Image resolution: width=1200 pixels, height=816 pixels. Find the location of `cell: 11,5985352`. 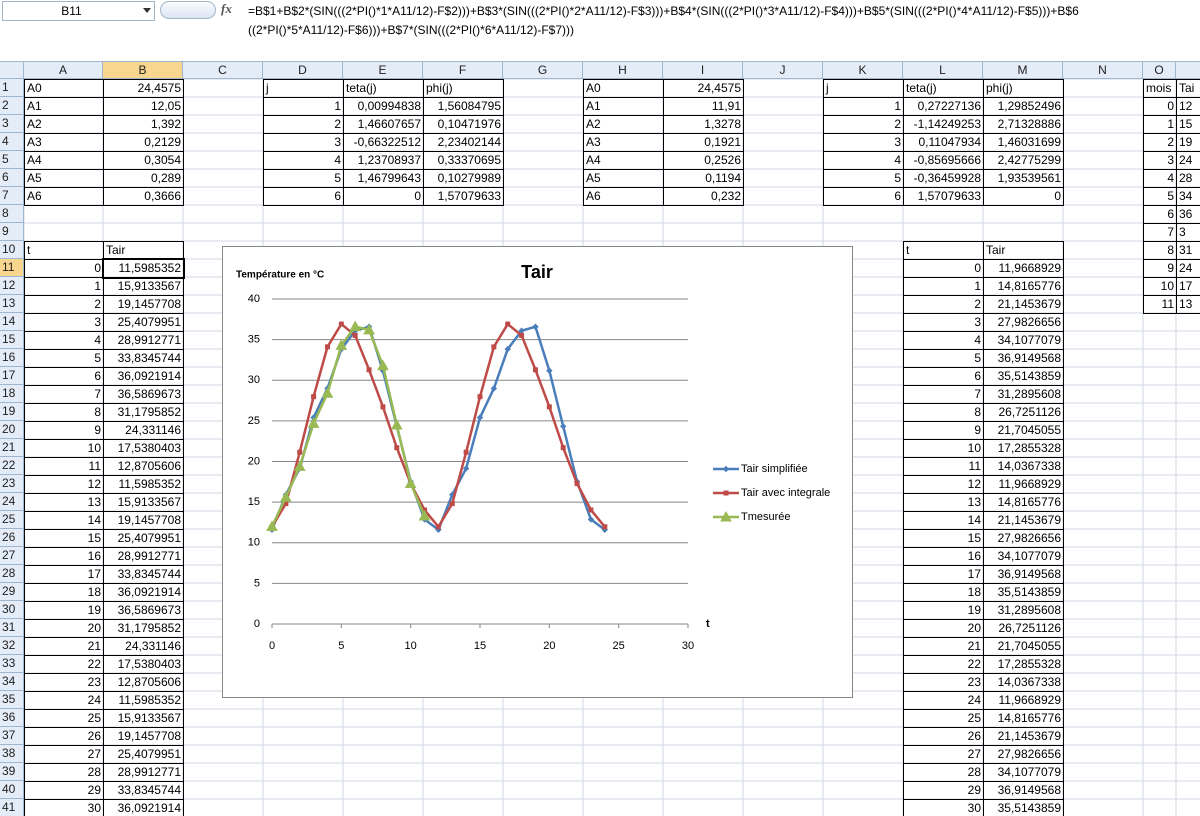

cell: 11,5985352 is located at coordinates (143, 484).